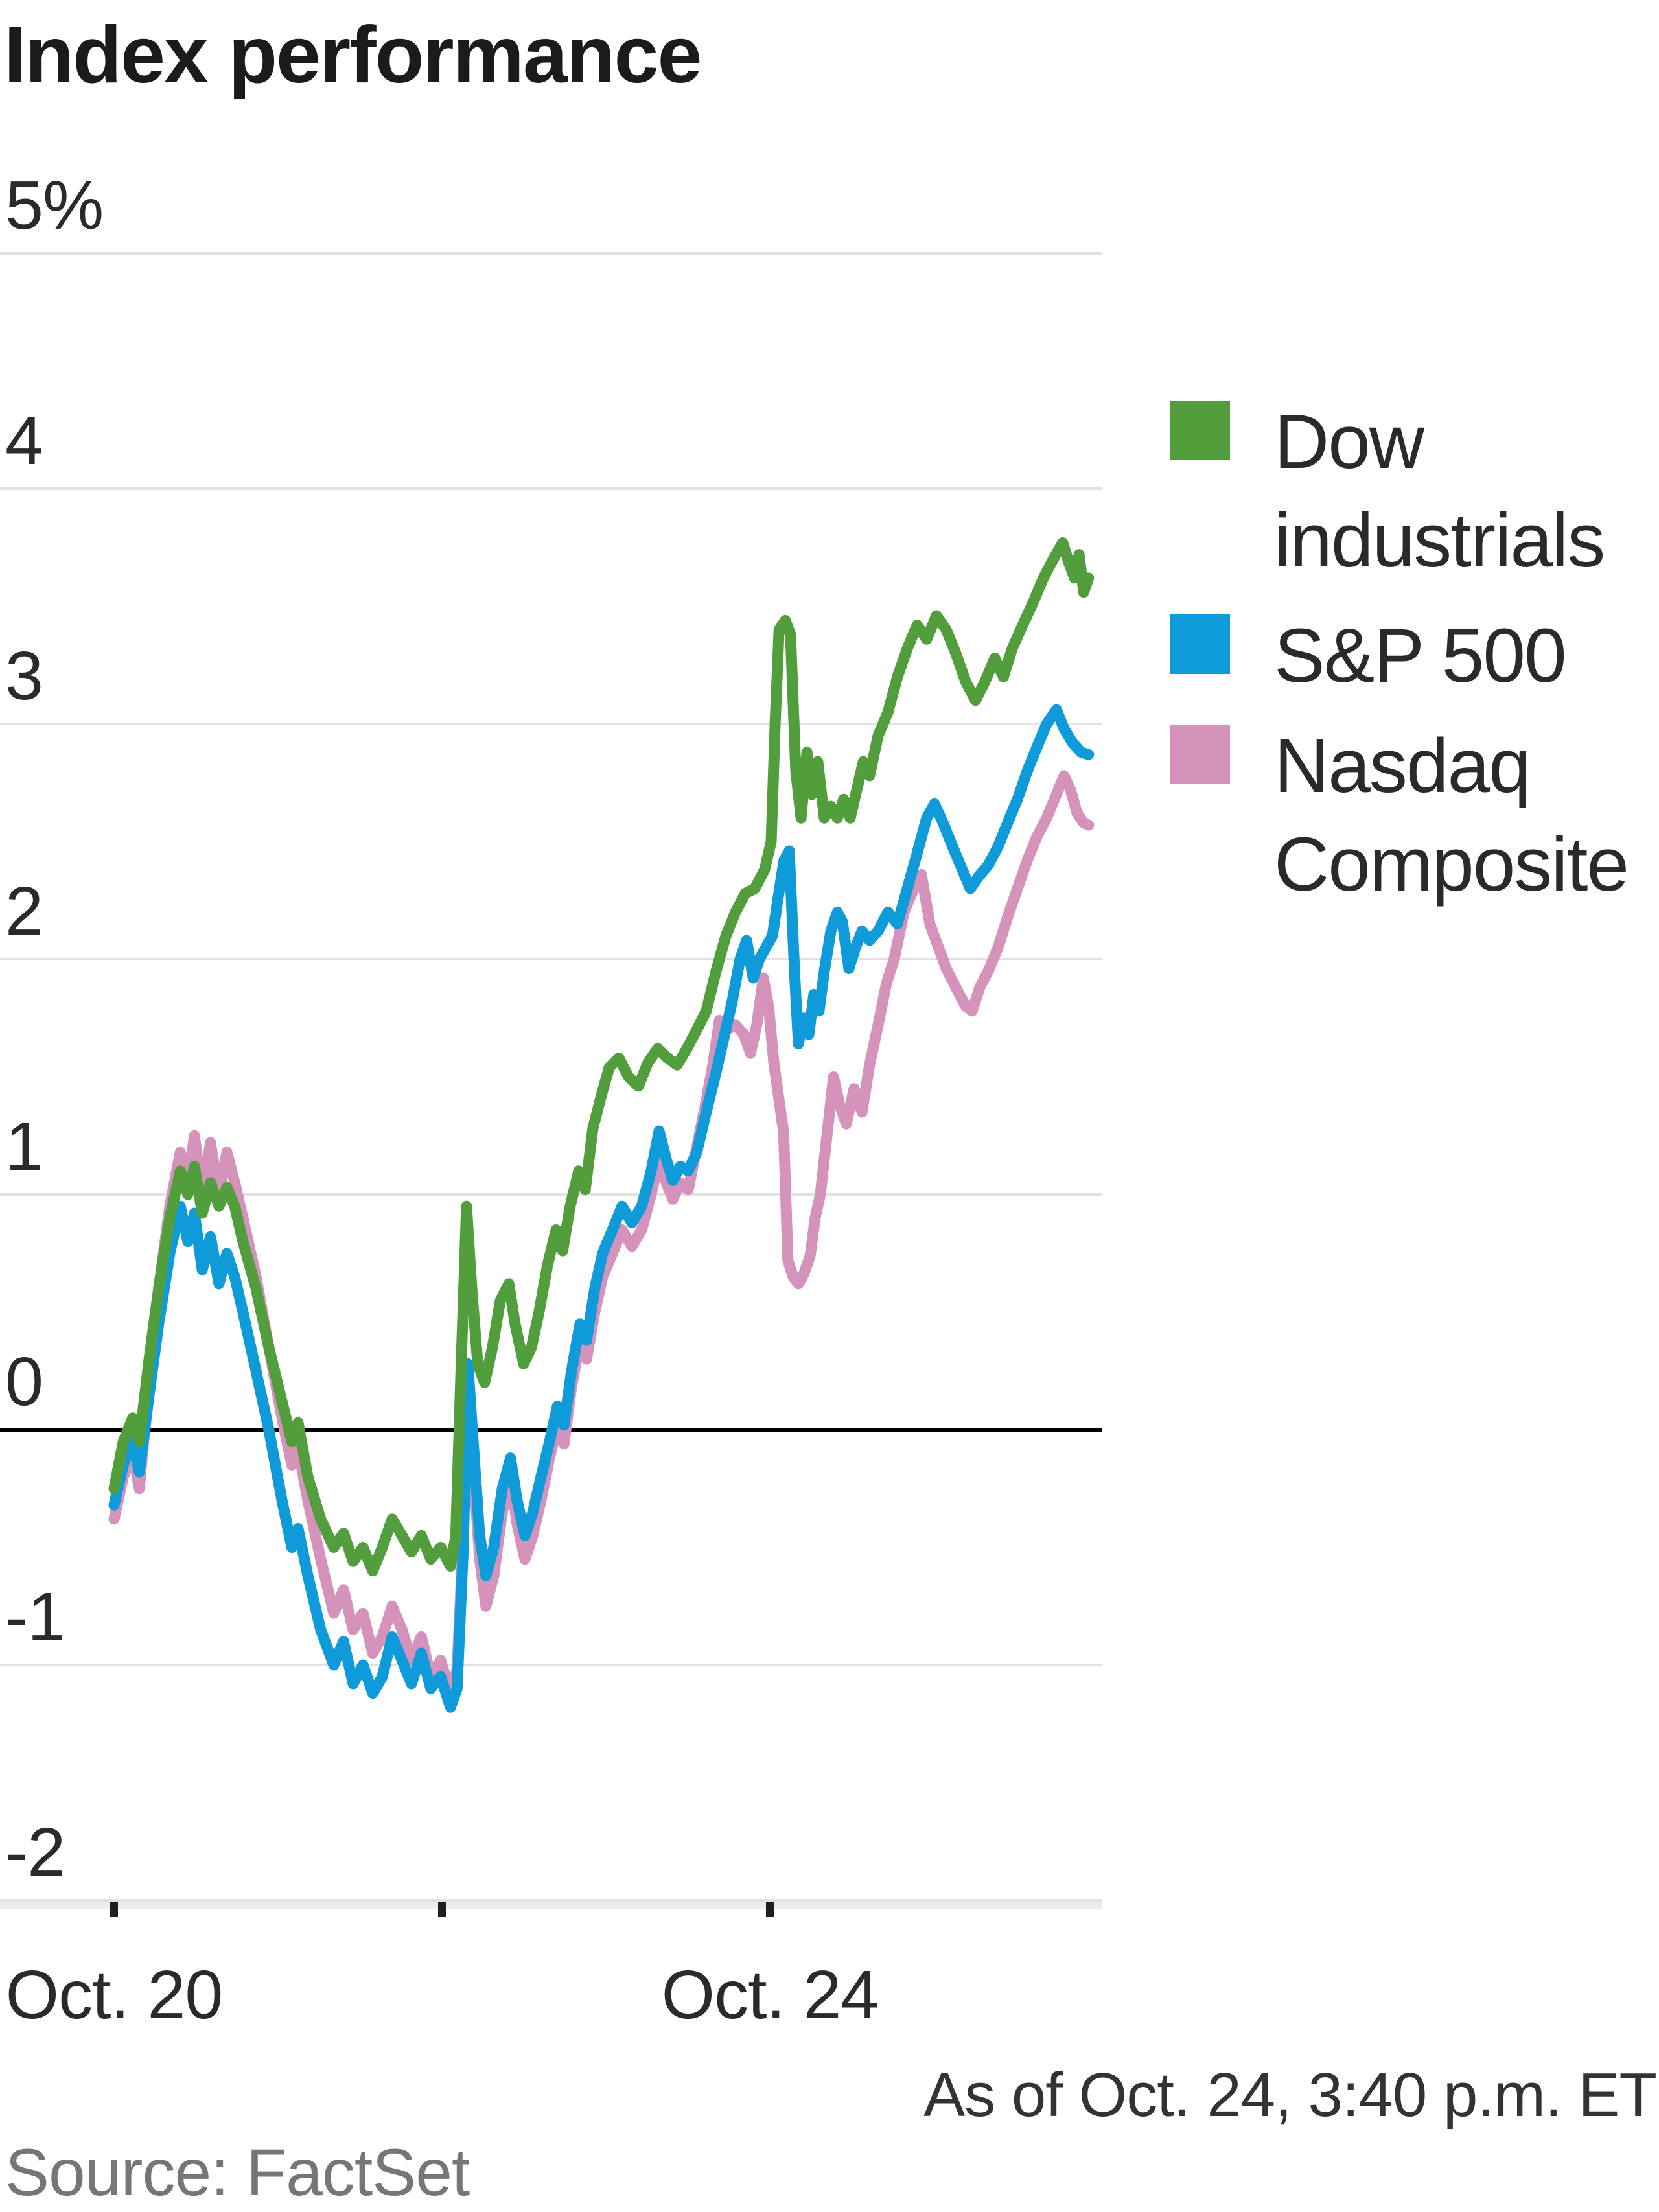 The width and height of the screenshot is (1659, 2212). What do you see at coordinates (35, 1617) in the screenshot?
I see `y-axis-label: -1` at bounding box center [35, 1617].